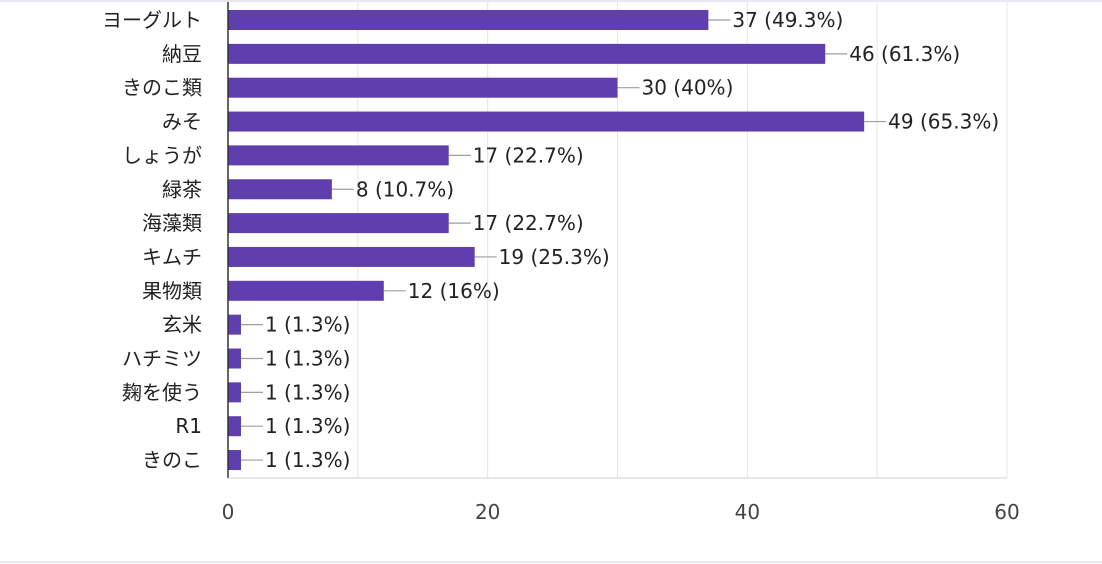  I want to click on data-label-5: 8 (10.7%), so click(405, 189).